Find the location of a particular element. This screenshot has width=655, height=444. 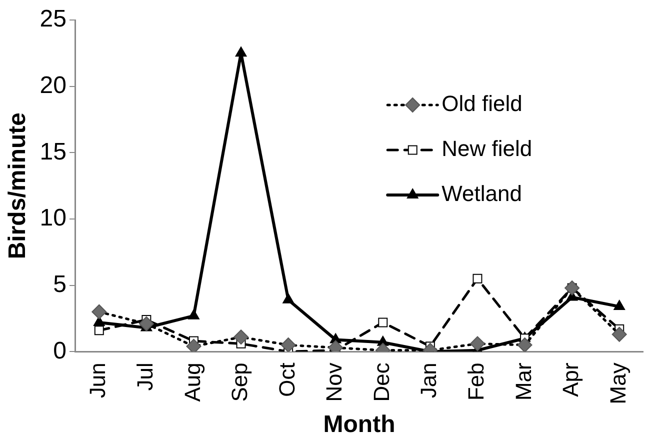

y-tick-label: 0 is located at coordinates (59, 350).